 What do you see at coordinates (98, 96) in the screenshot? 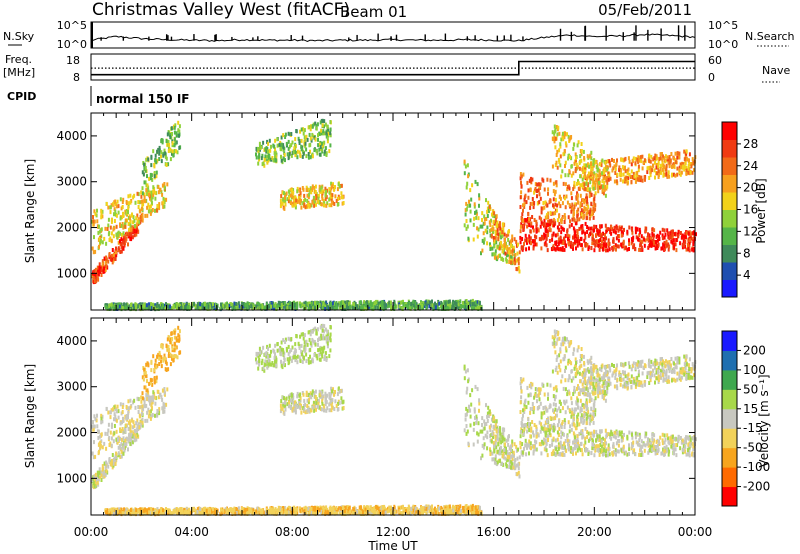
I see `cpid-panel: CPID normal 150 IF` at bounding box center [98, 96].